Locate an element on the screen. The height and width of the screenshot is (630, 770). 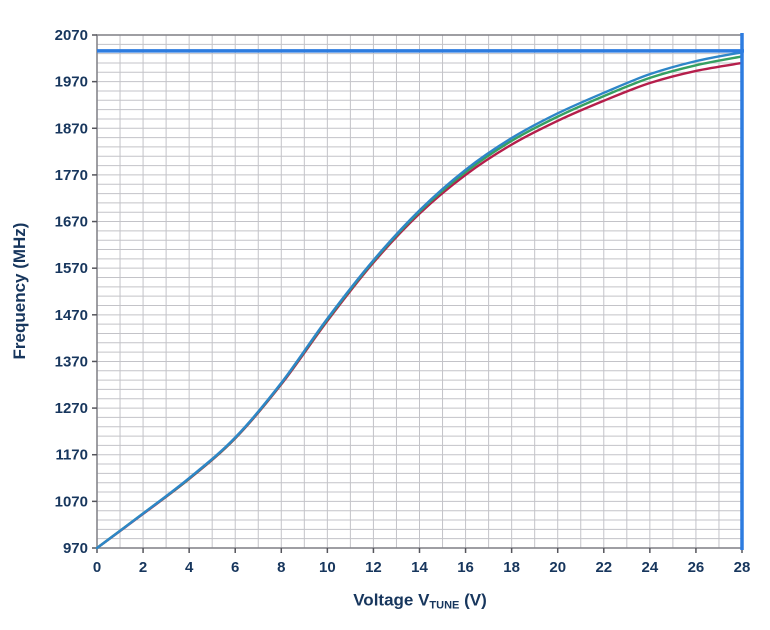
y-tick-label: 1970 is located at coordinates (71, 82).